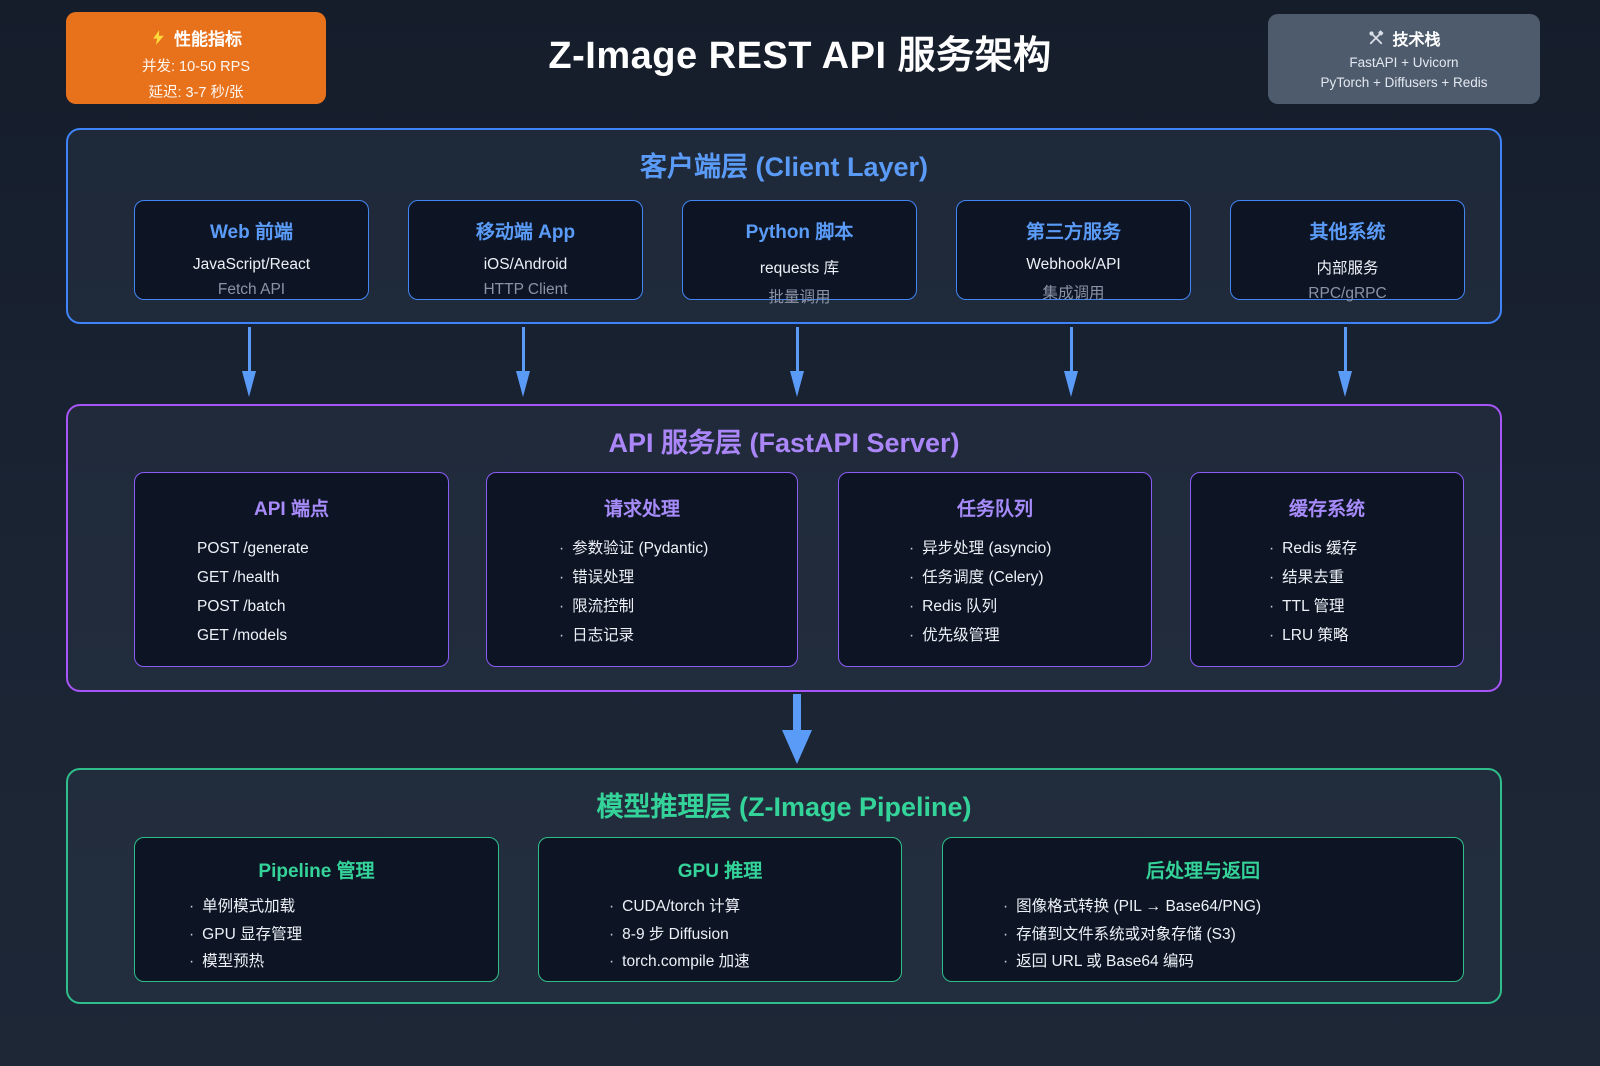 The image size is (1600, 1066). I want to click on api-box-cache-system: 缓存系统 Redis 缓存 结果去重 TTL 管理 LRU 策略, so click(1327, 569).